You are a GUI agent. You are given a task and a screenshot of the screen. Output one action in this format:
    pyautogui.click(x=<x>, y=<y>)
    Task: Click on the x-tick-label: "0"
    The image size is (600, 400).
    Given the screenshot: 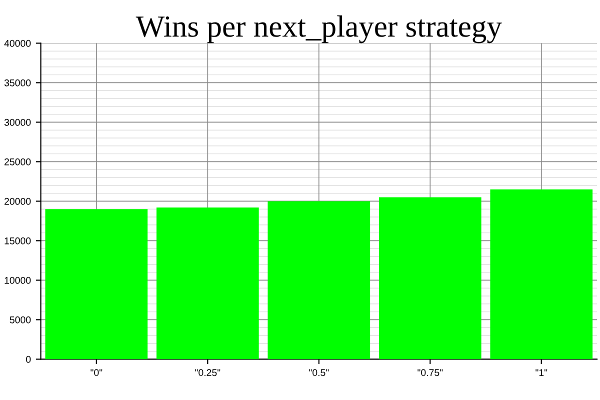 What is the action you would take?
    pyautogui.click(x=96, y=372)
    